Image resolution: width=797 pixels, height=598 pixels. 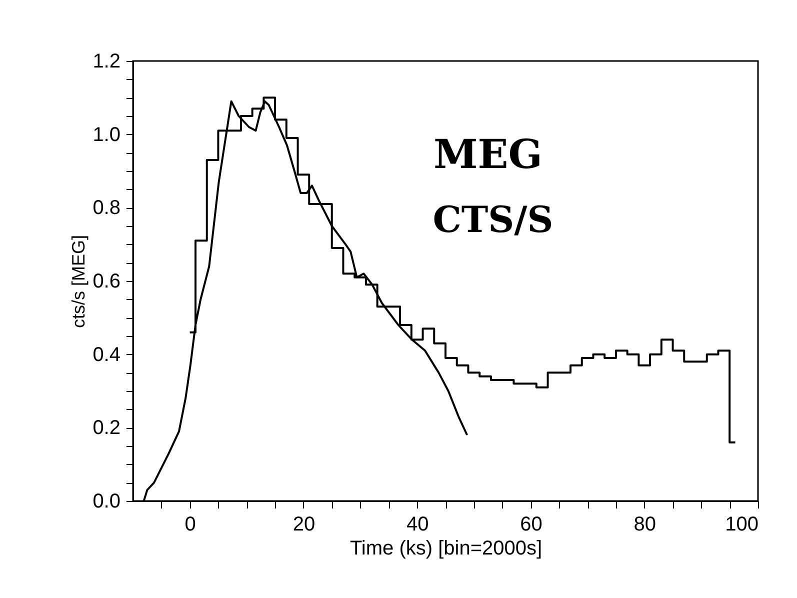 I want to click on y-tick-label: 0.4, so click(x=106, y=355).